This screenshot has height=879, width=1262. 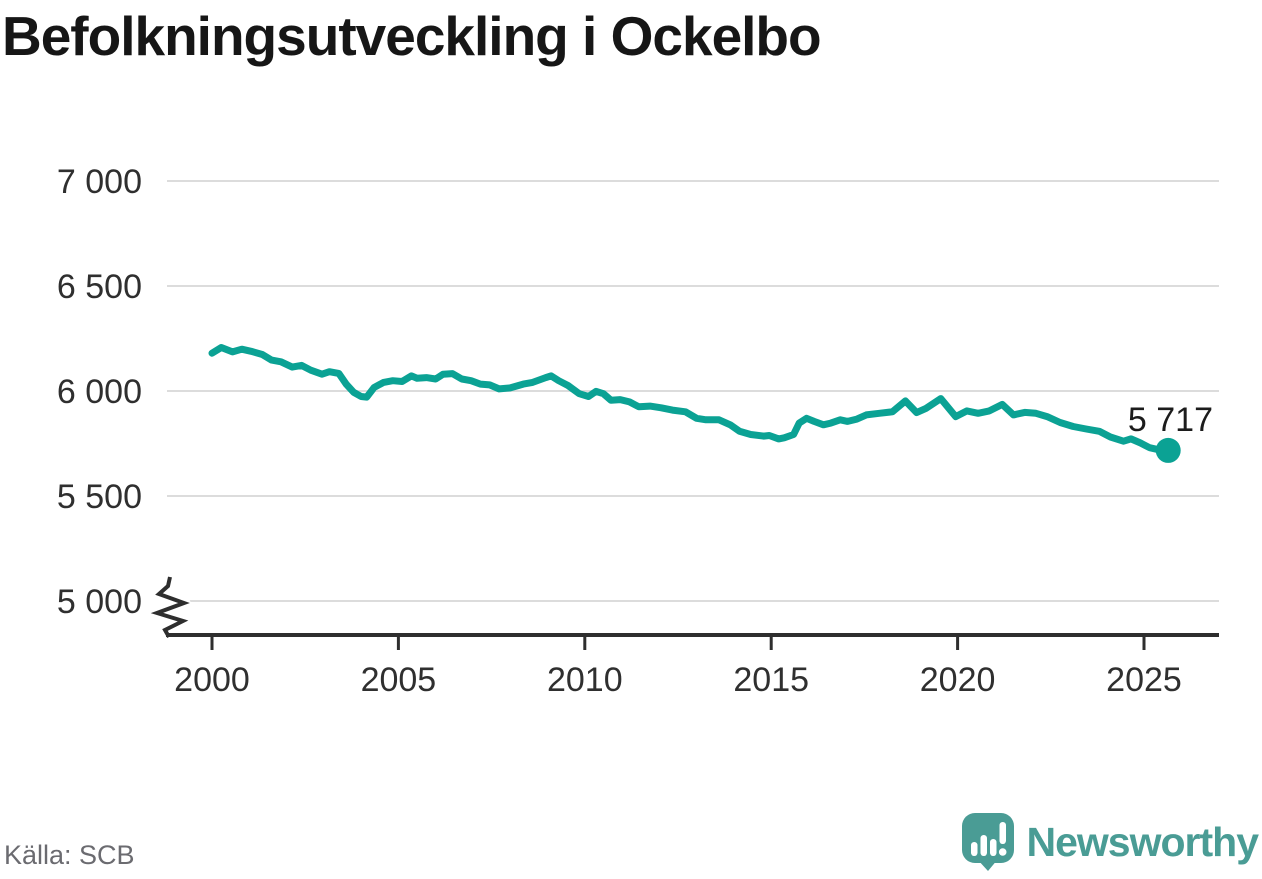 What do you see at coordinates (692, 641) in the screenshot?
I see `x-axis` at bounding box center [692, 641].